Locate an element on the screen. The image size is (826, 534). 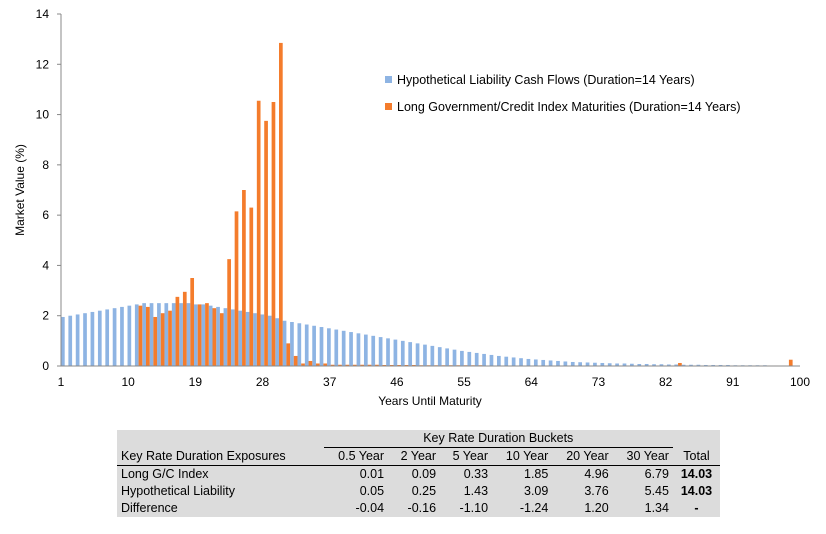
column-header: 20 Year is located at coordinates (582, 456).